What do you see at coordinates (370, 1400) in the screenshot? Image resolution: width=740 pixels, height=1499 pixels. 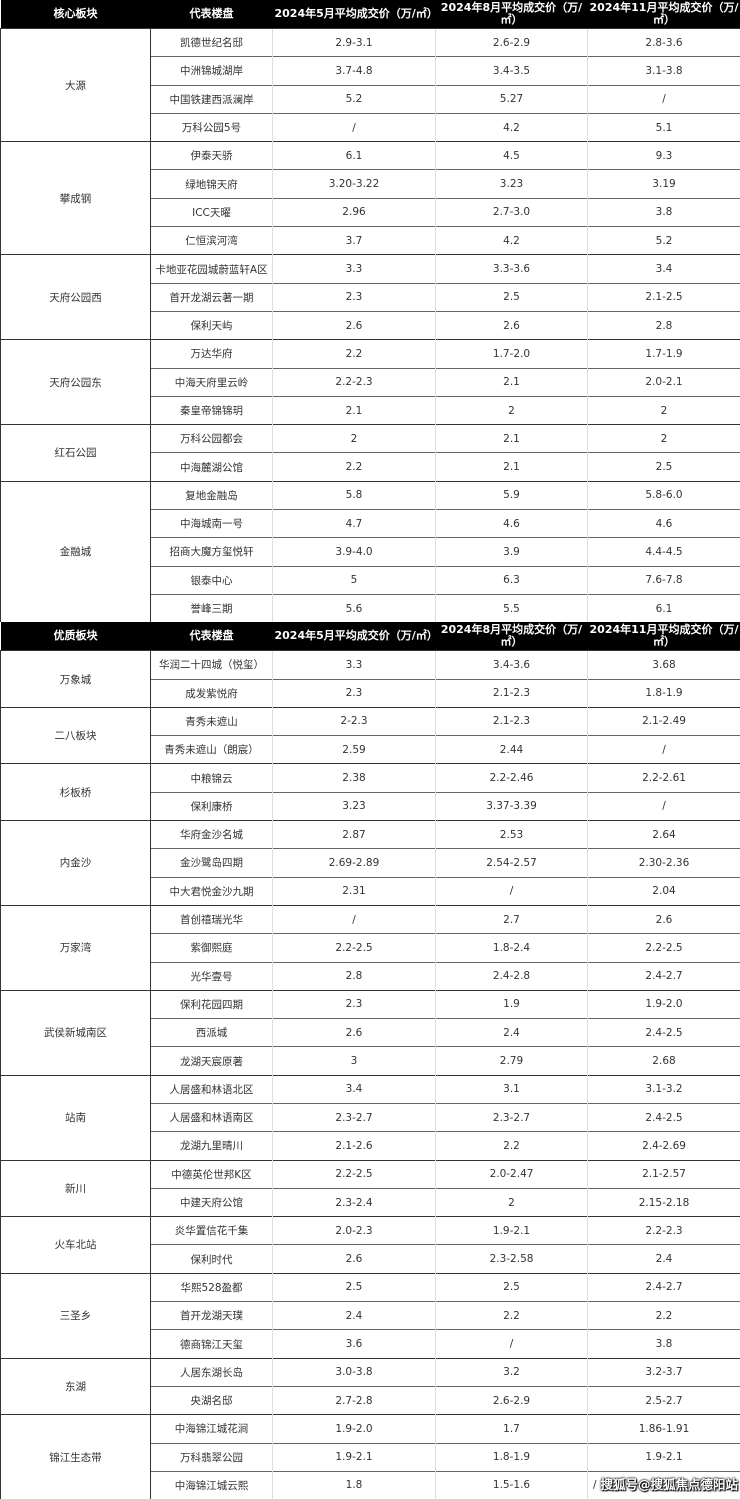 I see `table-row: 央湖名邸 2.7-2.8 2.6-2.9 2.5-2.7` at bounding box center [370, 1400].